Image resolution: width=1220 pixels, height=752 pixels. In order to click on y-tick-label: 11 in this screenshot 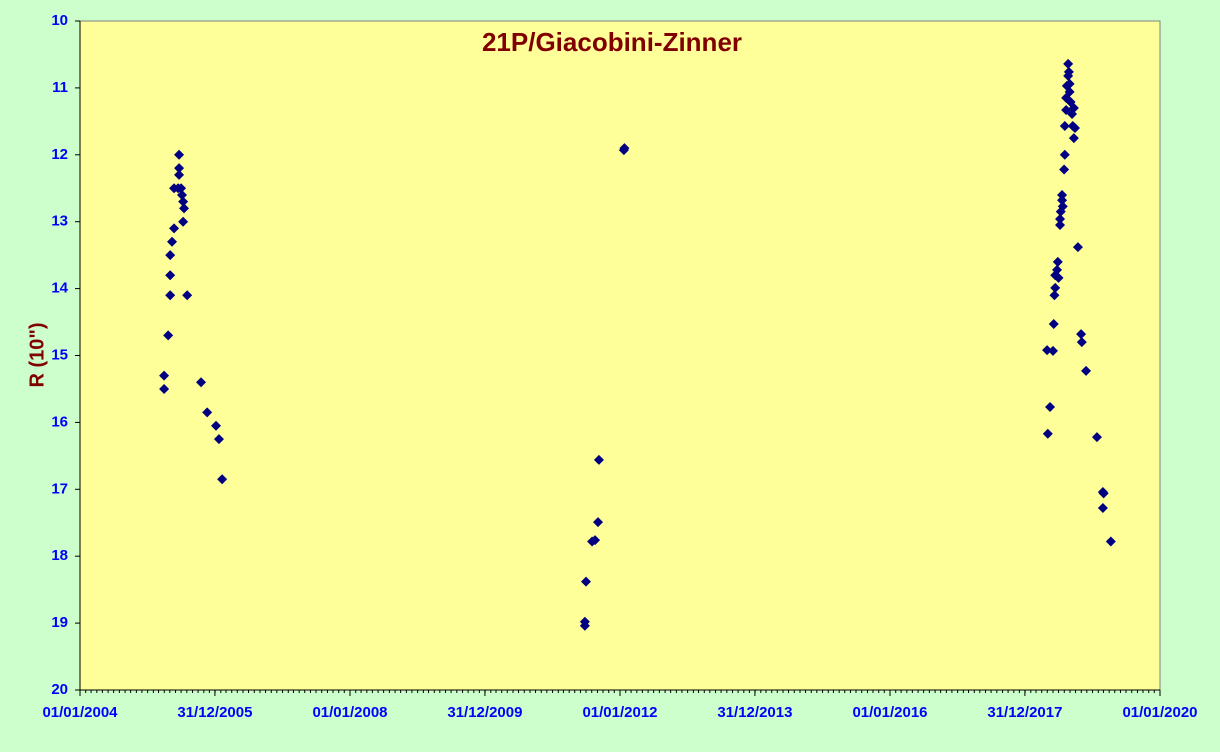, I will do `click(60, 87)`.